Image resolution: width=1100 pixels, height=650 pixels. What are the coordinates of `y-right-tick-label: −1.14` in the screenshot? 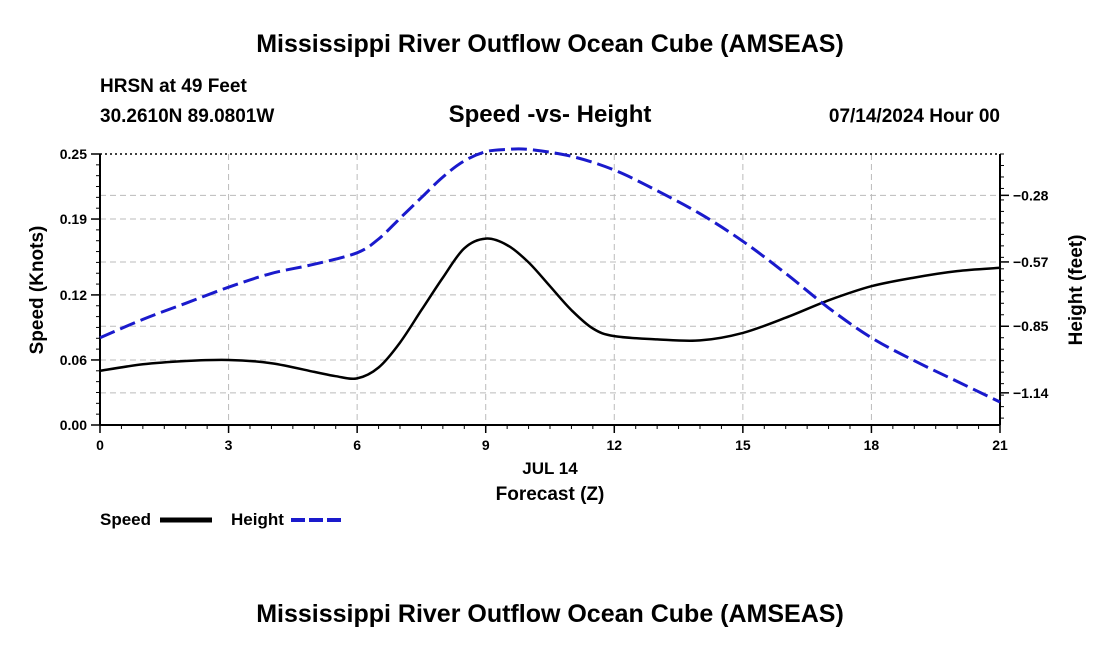 It's located at (1031, 393).